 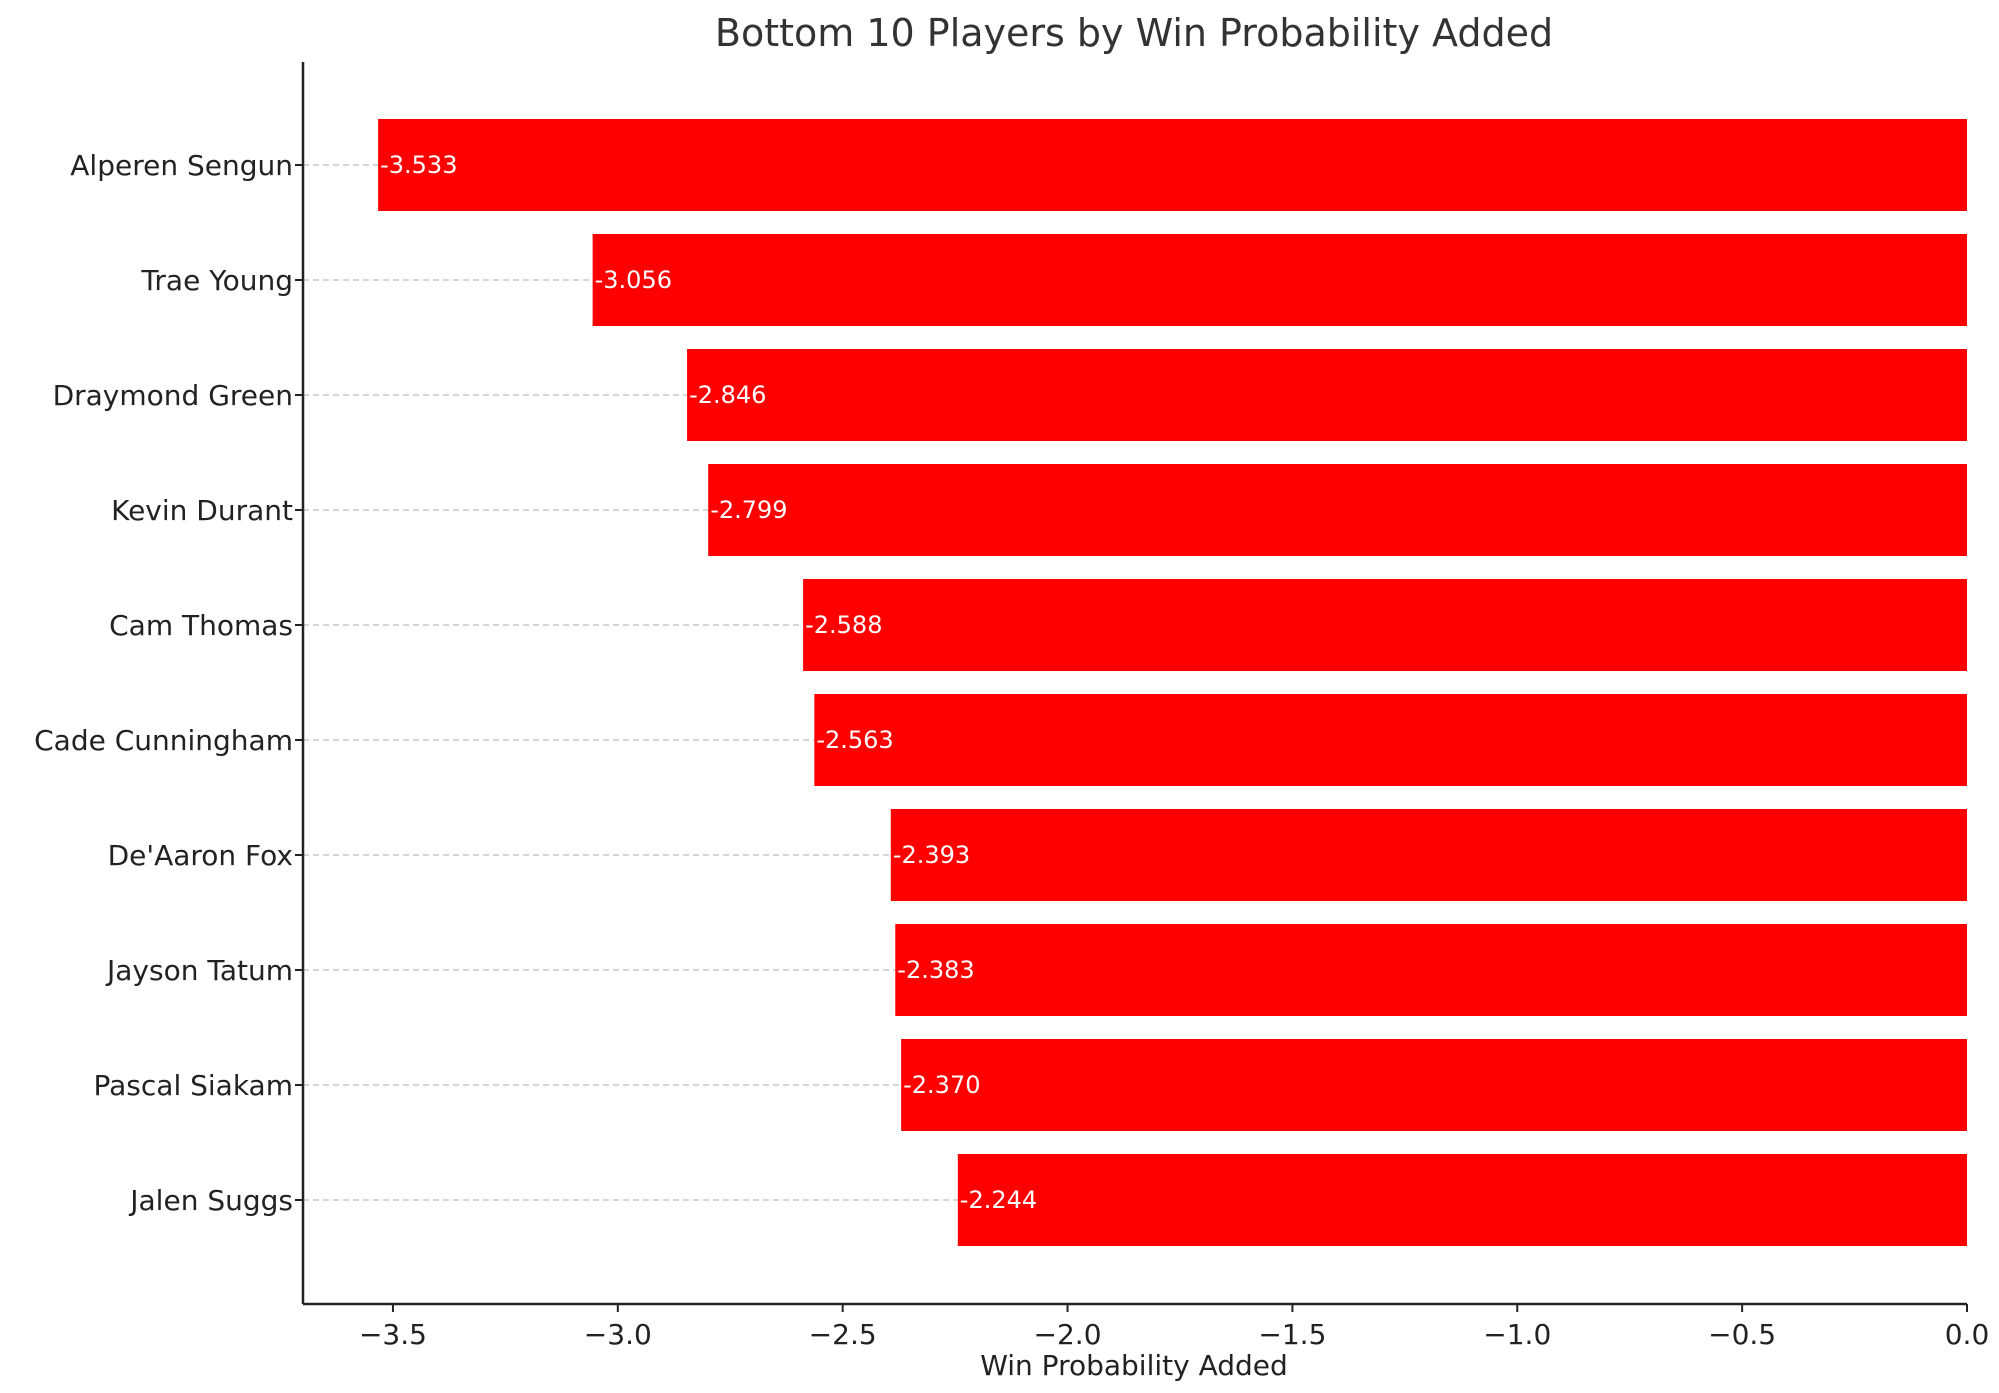 I want to click on data-label: -2.563, so click(x=854, y=740).